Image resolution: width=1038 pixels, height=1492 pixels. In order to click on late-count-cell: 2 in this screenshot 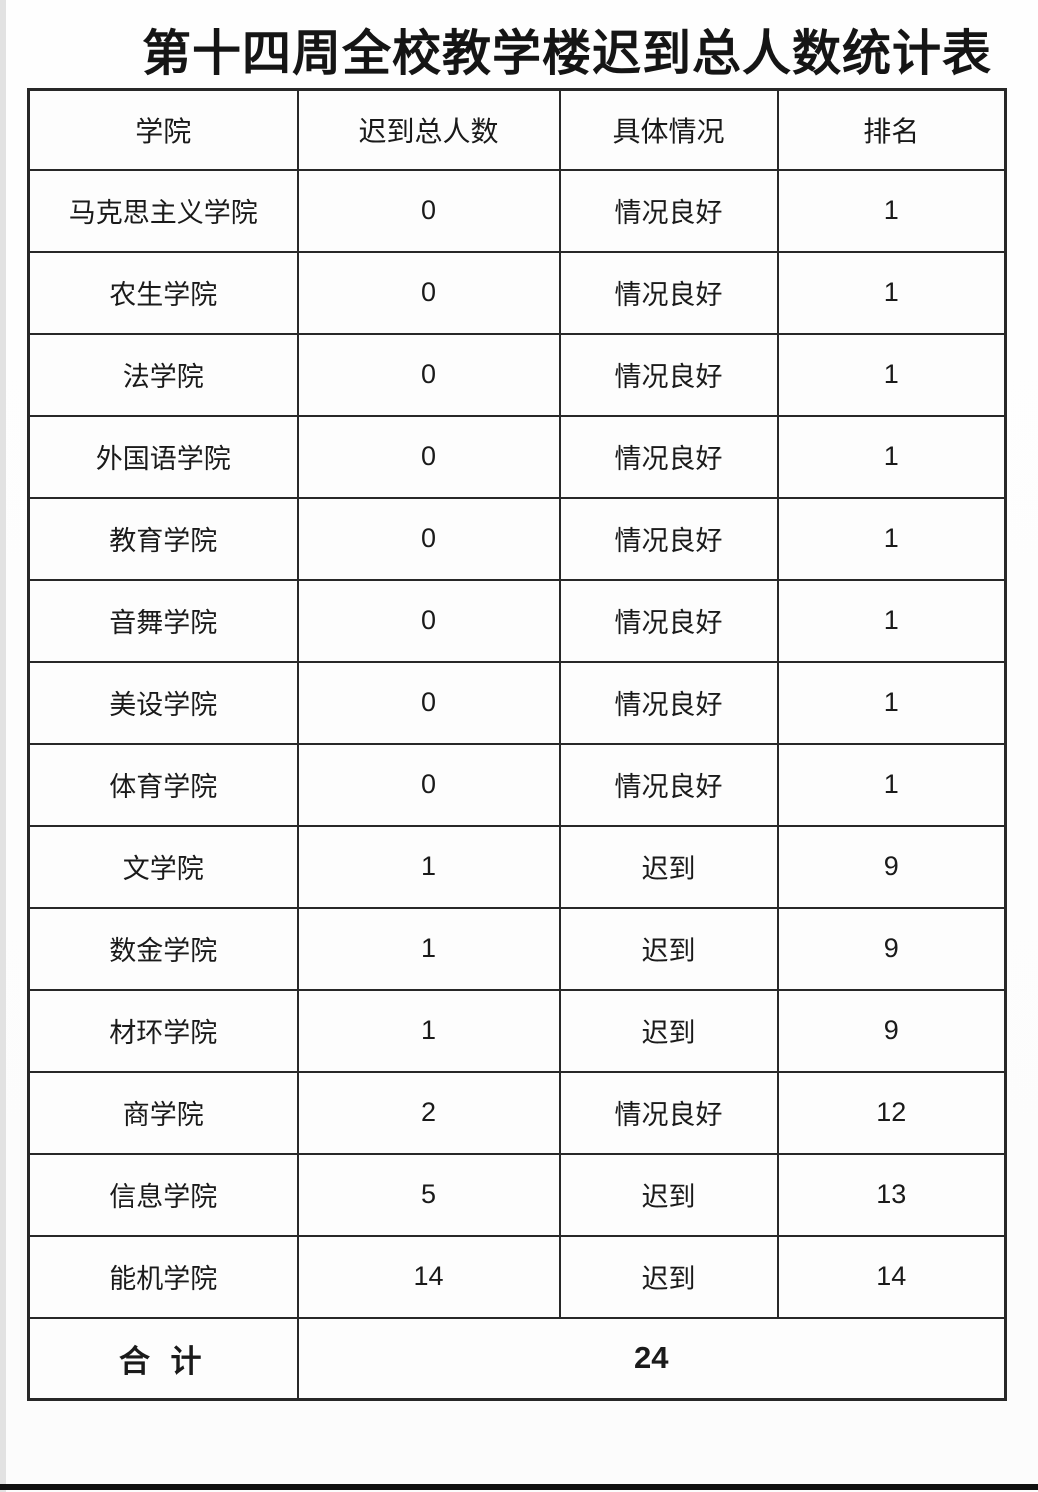, I will do `click(428, 1112)`.